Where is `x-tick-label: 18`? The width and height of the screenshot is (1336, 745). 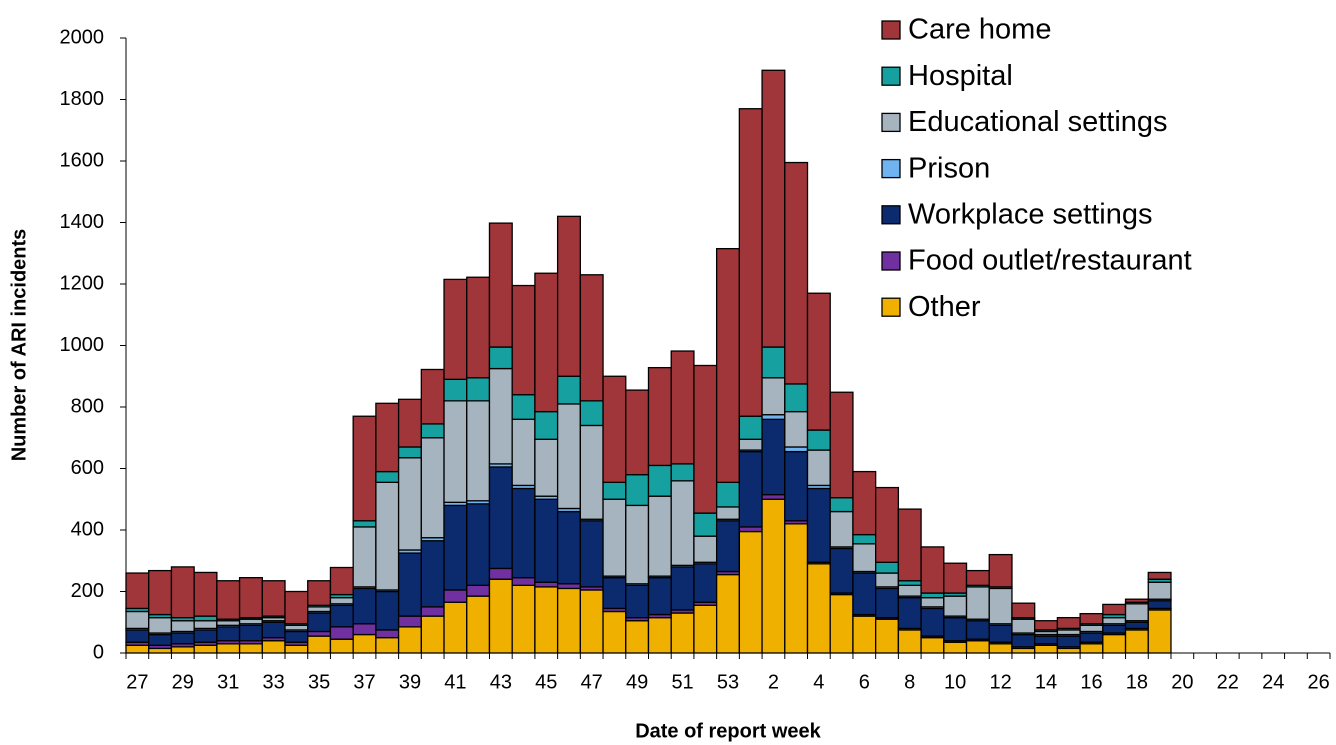
x-tick-label: 18 is located at coordinates (1137, 682).